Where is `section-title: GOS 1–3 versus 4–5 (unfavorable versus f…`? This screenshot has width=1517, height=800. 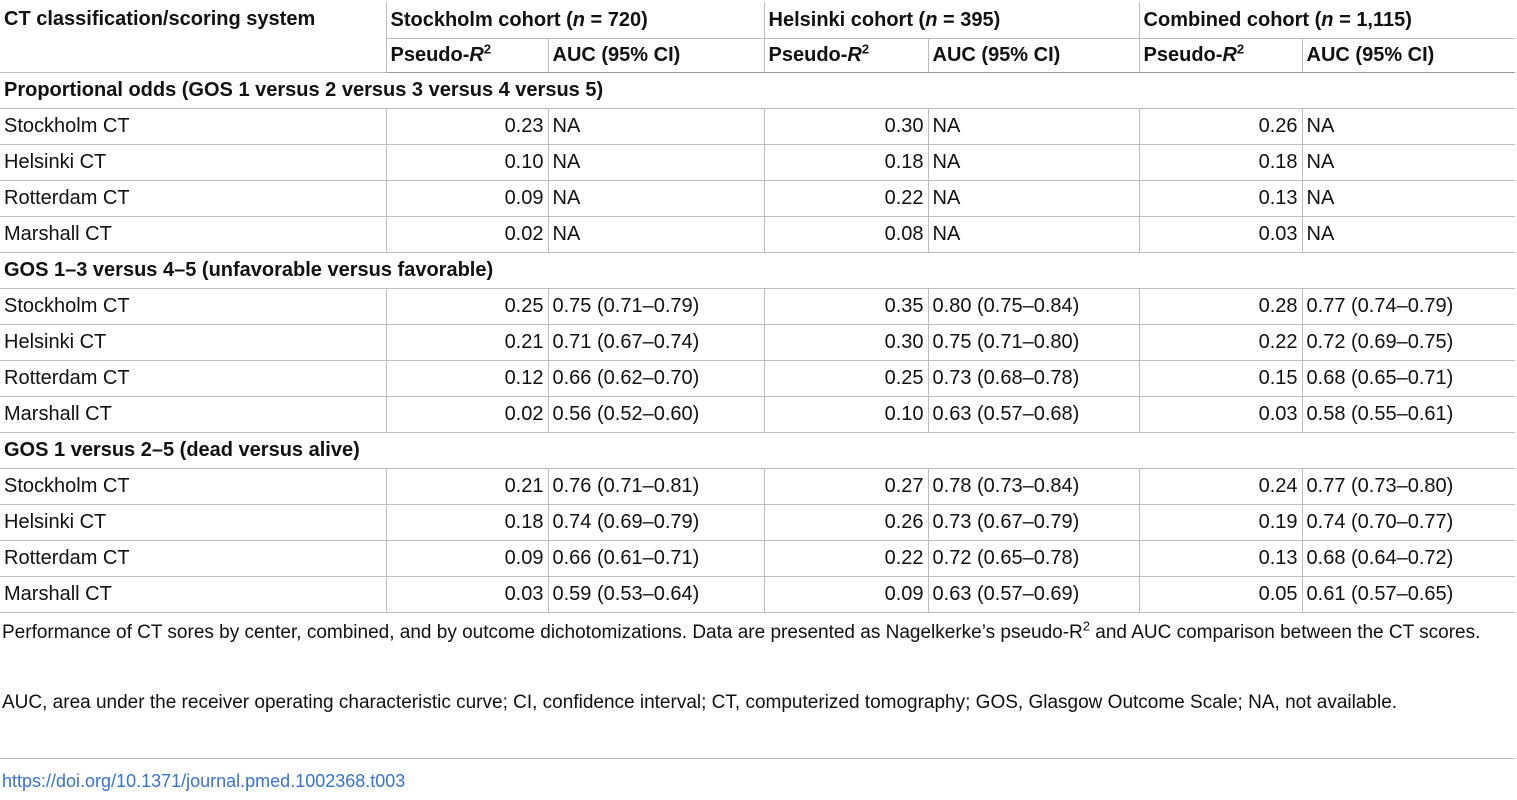
section-title: GOS 1–3 versus 4–5 (unfavorable versus f… is located at coordinates (758, 270).